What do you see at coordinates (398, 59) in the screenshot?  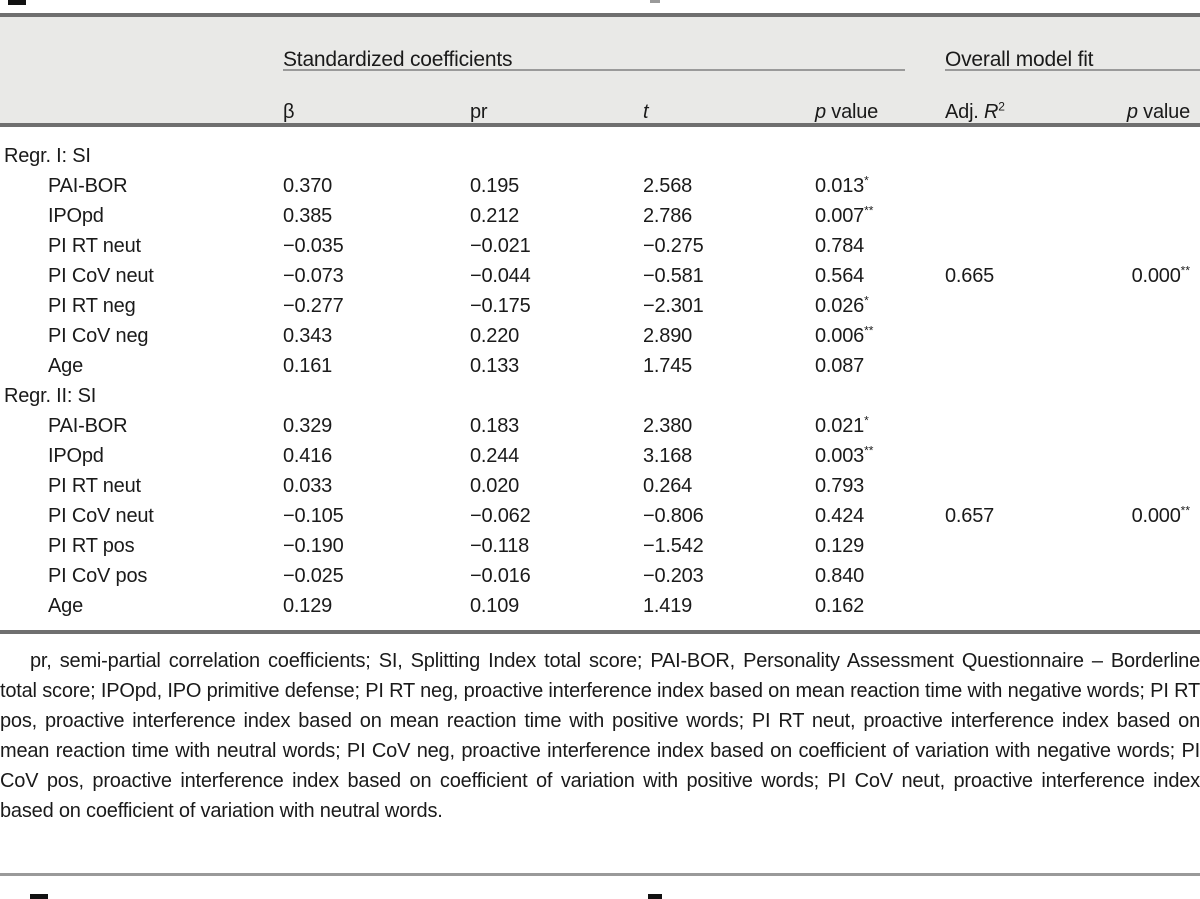 I see `group-header-standardized-coefficients: Standardized coefficients` at bounding box center [398, 59].